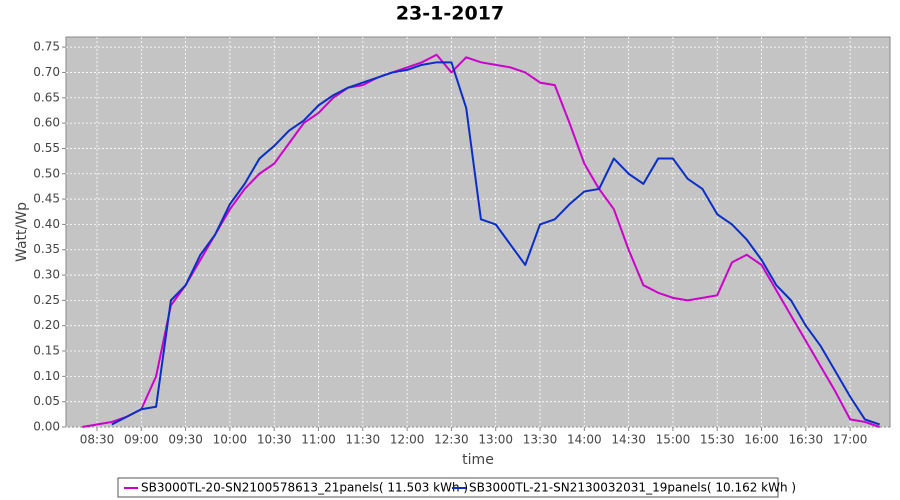 The height and width of the screenshot is (500, 900). Describe the element at coordinates (46, 148) in the screenshot. I see `y-tick-label: 0.55` at that location.